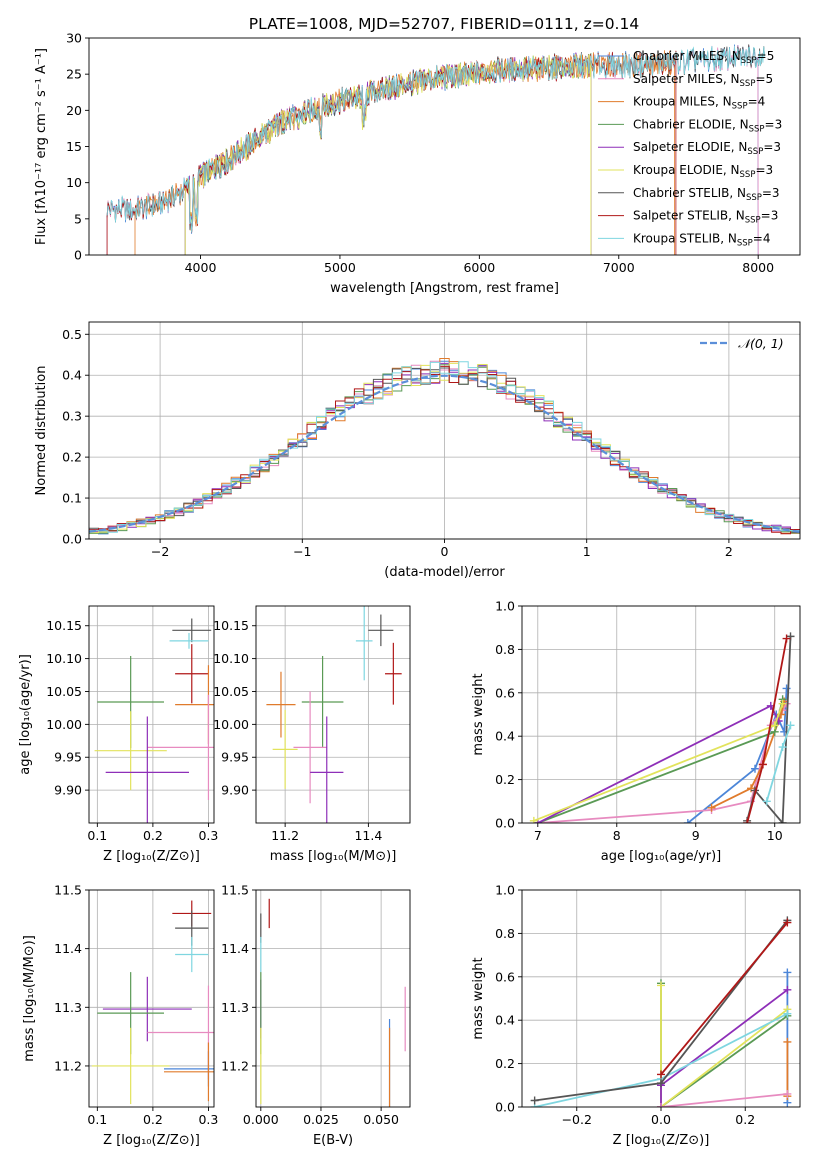 Image resolution: width=819 pixels, height=1170 pixels. I want to click on y-tick-label: 15, so click(74, 146).